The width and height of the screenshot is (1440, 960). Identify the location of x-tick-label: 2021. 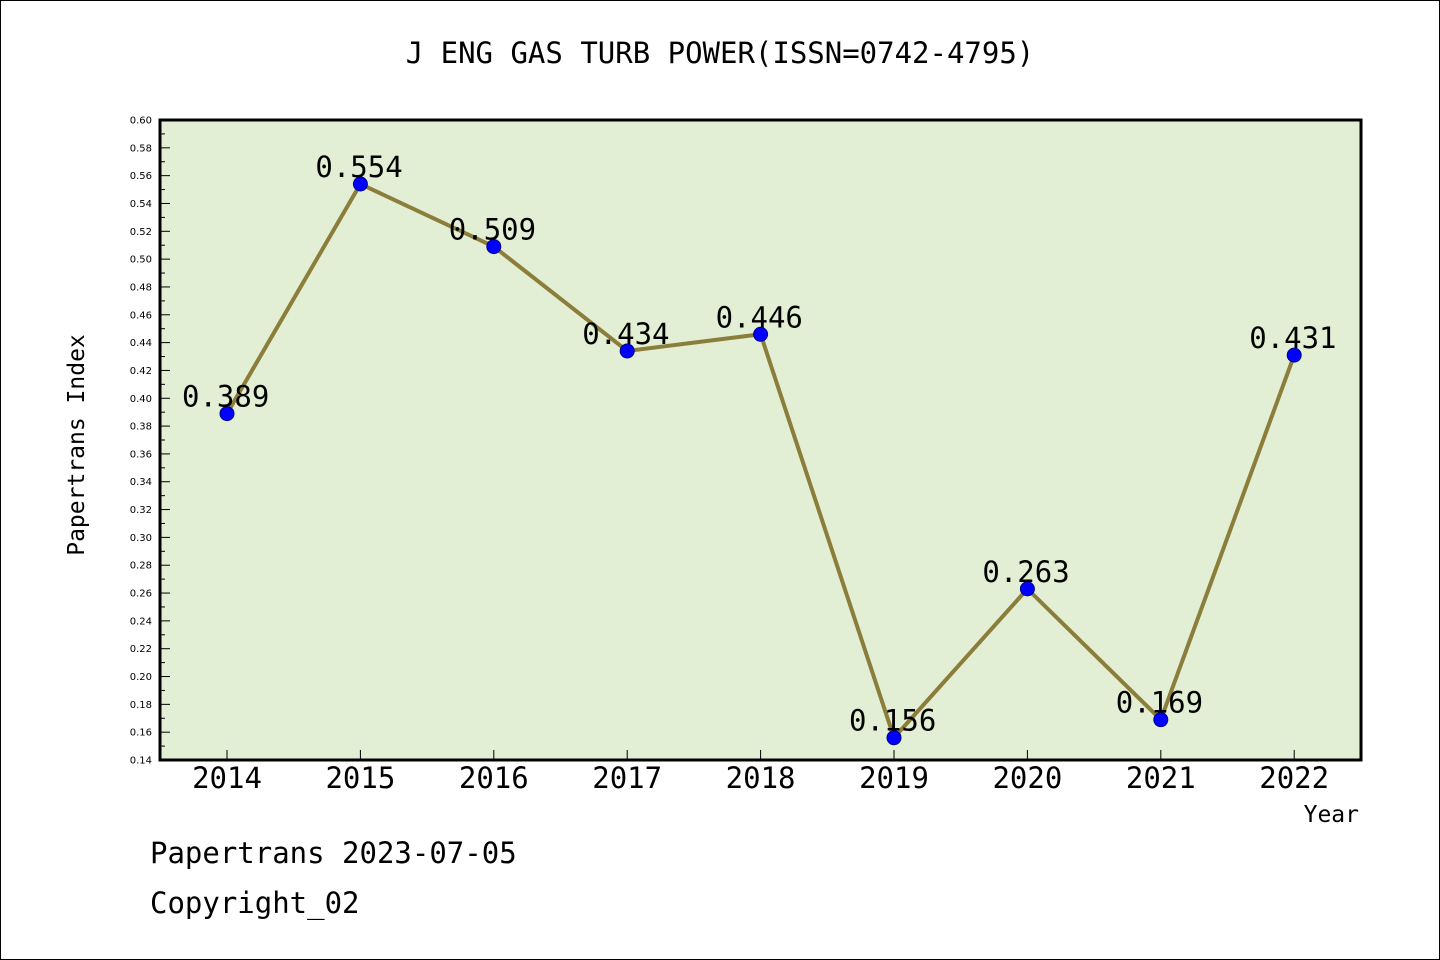
(1161, 778).